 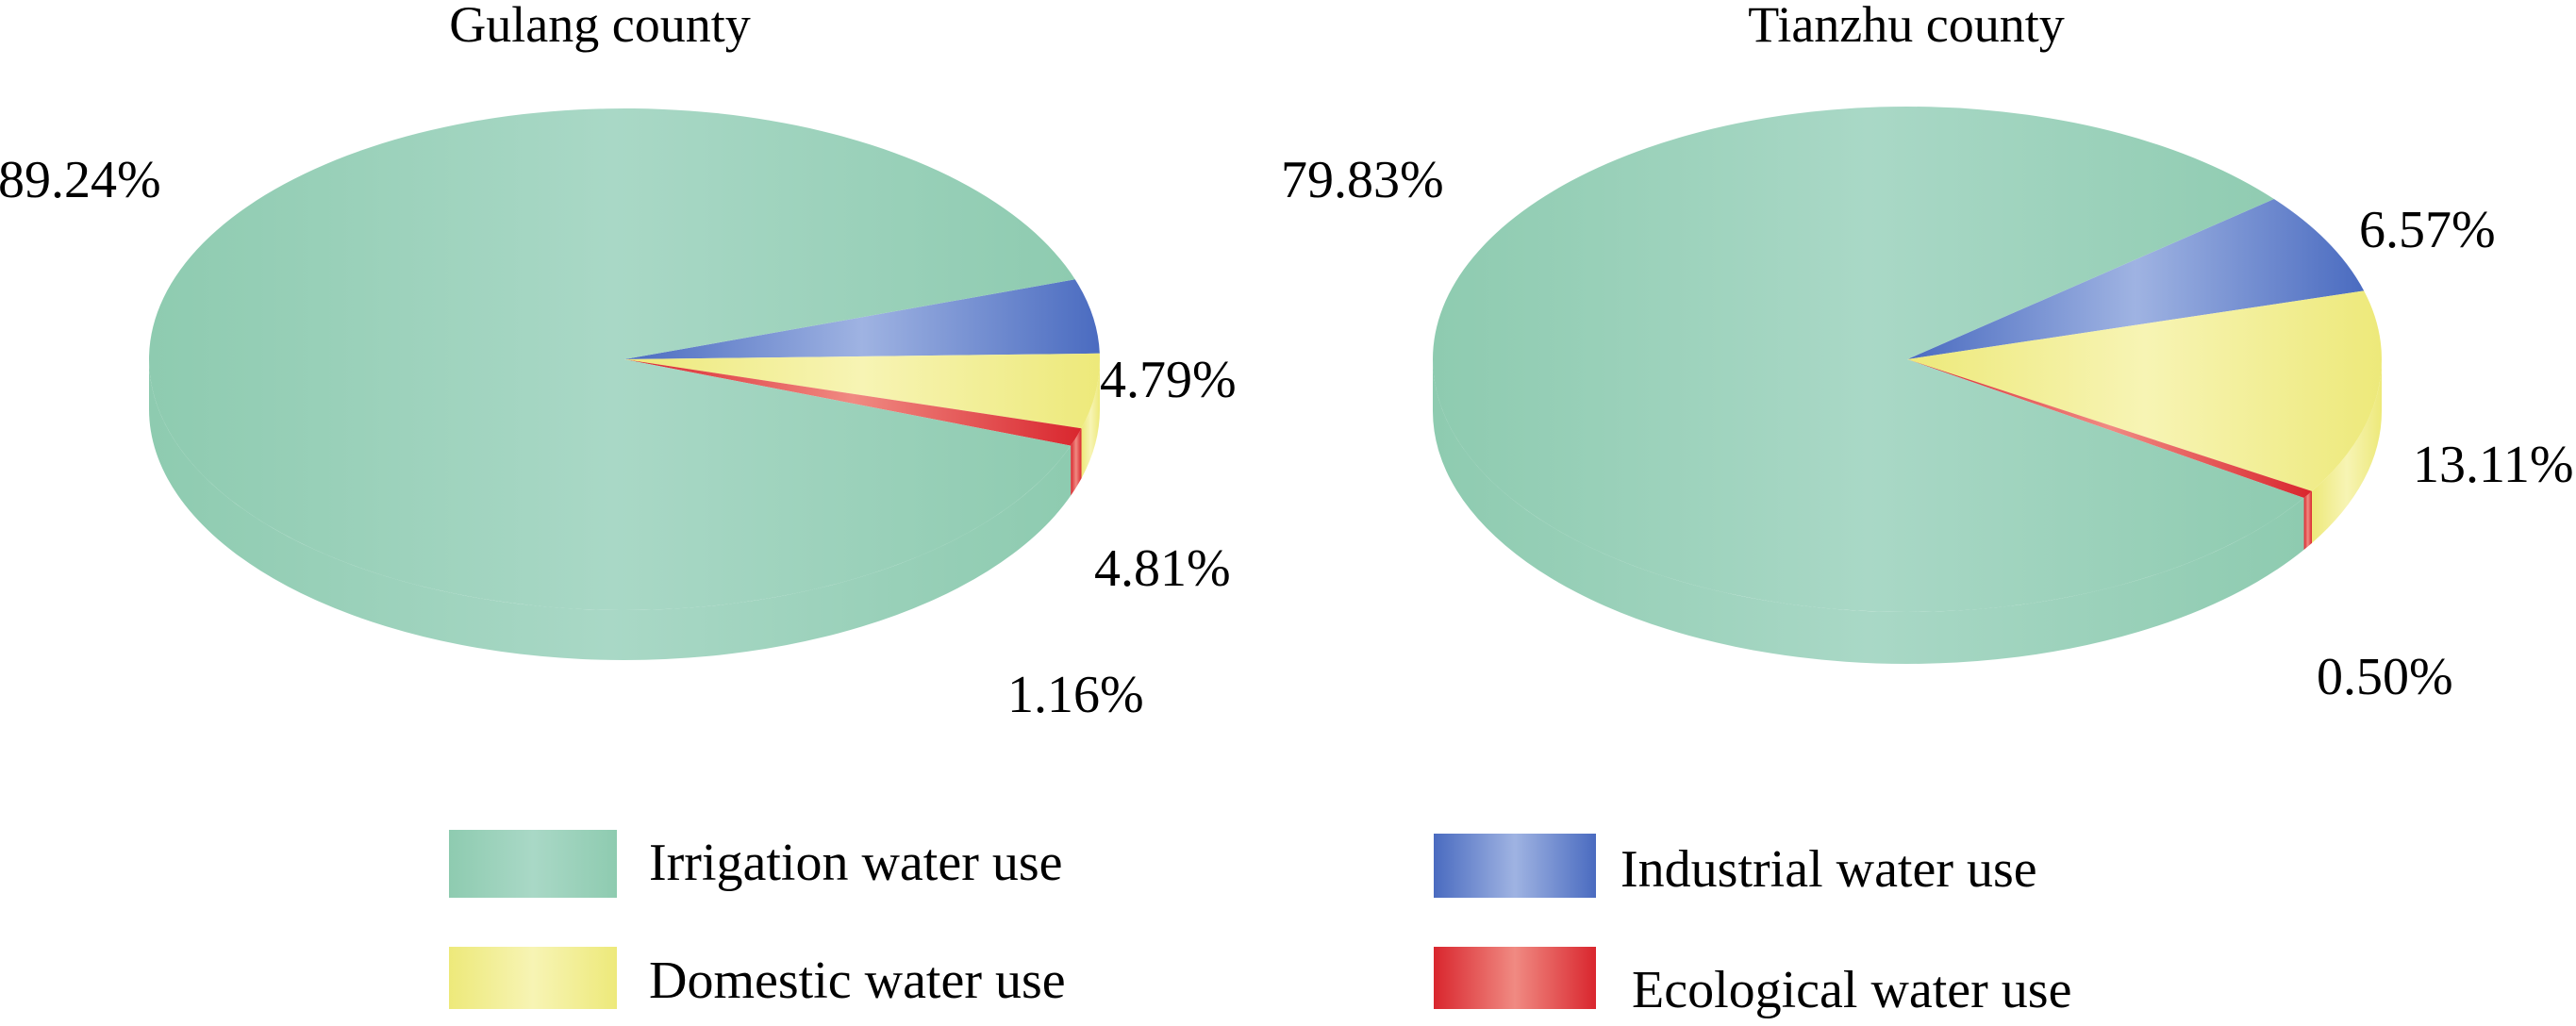 What do you see at coordinates (1907, 26) in the screenshot?
I see `chart-title-tianzhu: Tianzhu county` at bounding box center [1907, 26].